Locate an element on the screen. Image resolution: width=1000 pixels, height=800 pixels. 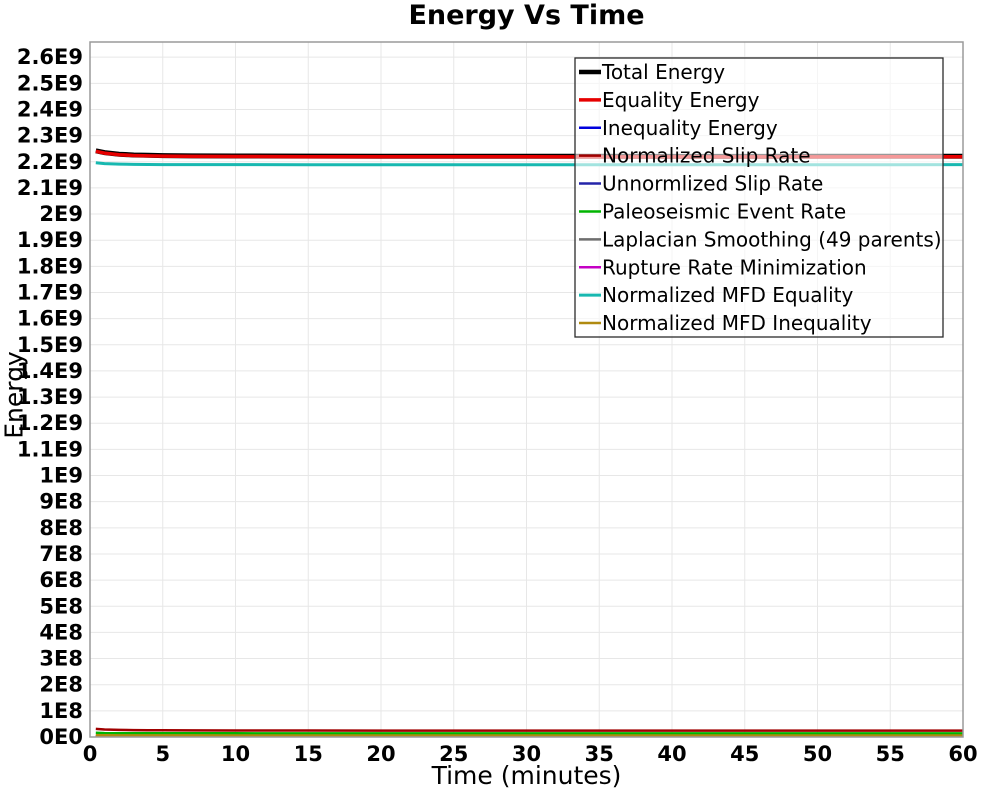
y-tick-label: 1.1E9 is located at coordinates (50, 449).